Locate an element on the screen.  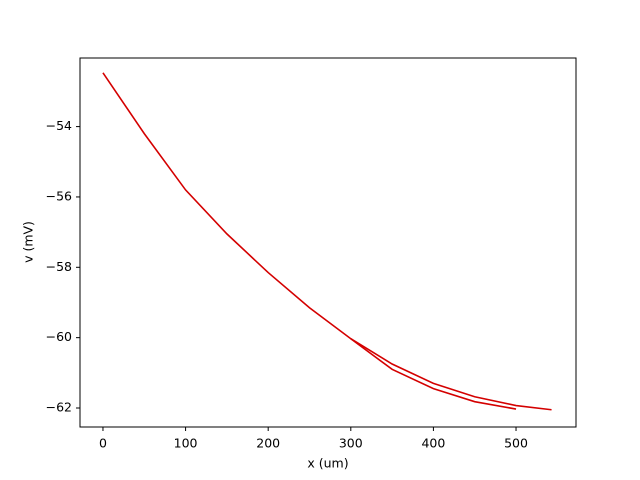
x-tick-label: 200 is located at coordinates (268, 443).